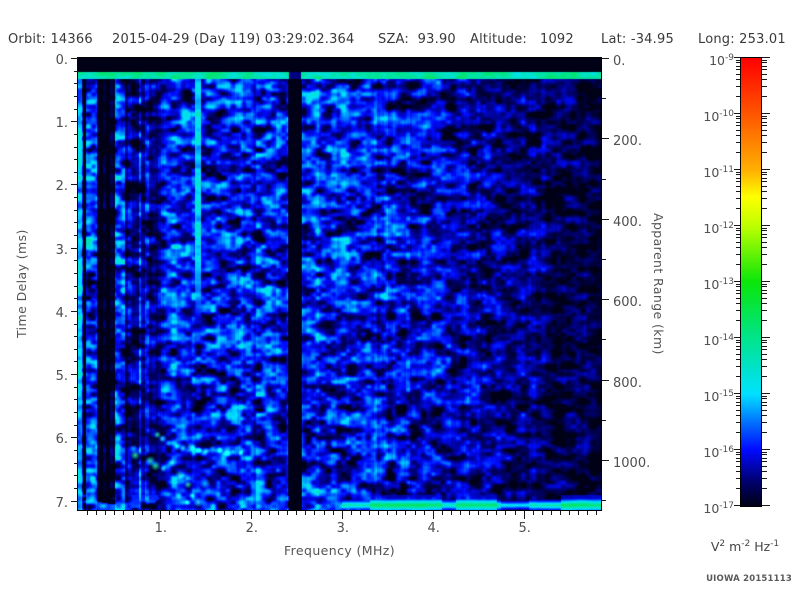  I want to click on time-axis-tick-label: 7., so click(61, 503).